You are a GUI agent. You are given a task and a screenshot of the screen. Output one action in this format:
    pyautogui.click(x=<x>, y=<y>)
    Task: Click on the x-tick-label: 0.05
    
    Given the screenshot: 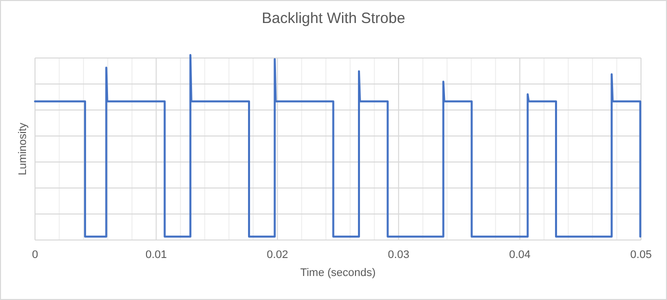 What is the action you would take?
    pyautogui.click(x=641, y=254)
    